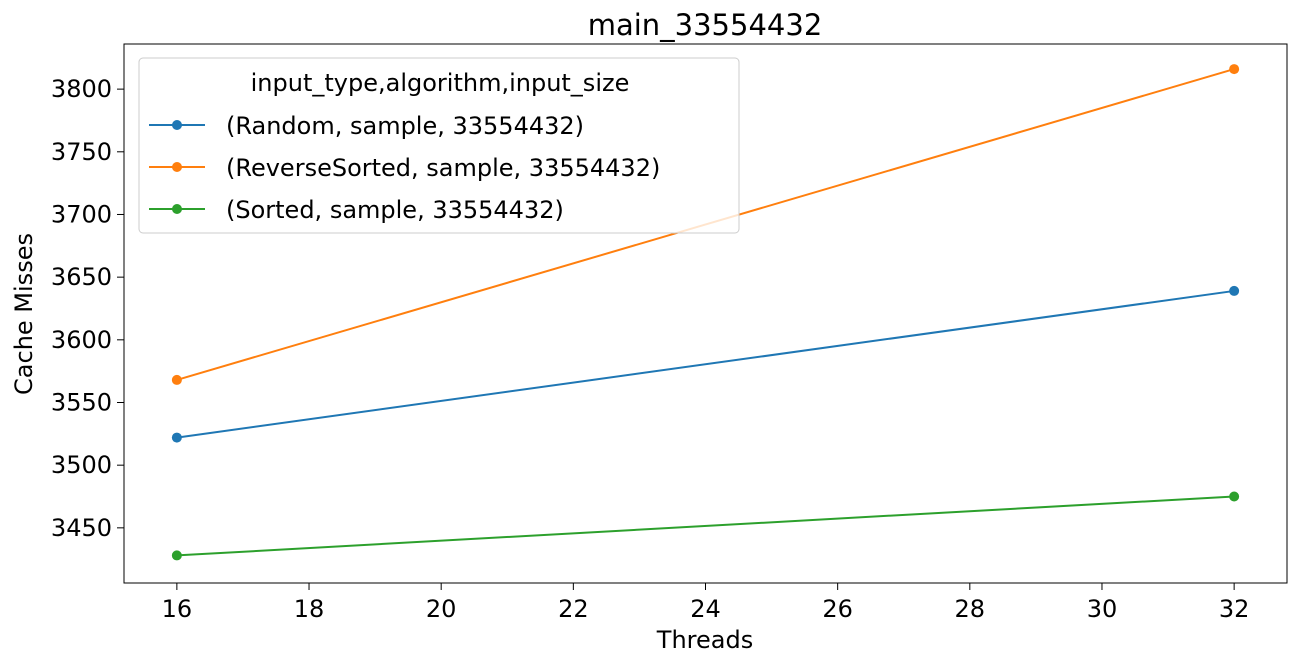 The image size is (1296, 664). Describe the element at coordinates (705, 609) in the screenshot. I see `x-tick-label: 24` at that location.